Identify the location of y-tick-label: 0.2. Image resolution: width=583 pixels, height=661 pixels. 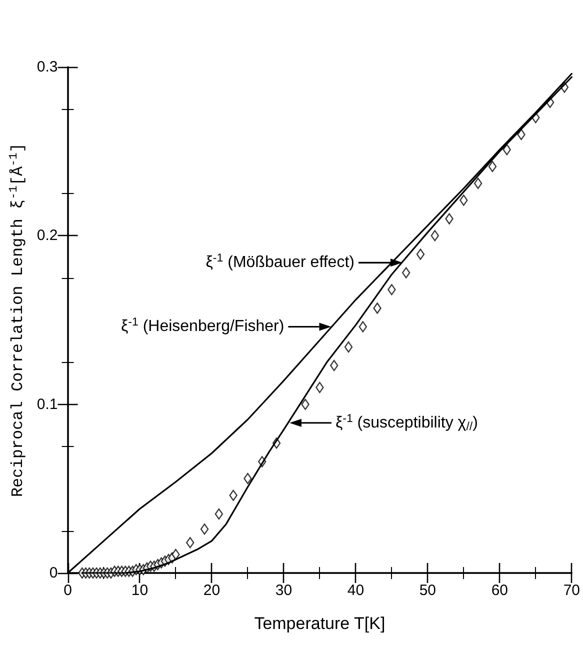
(47, 235).